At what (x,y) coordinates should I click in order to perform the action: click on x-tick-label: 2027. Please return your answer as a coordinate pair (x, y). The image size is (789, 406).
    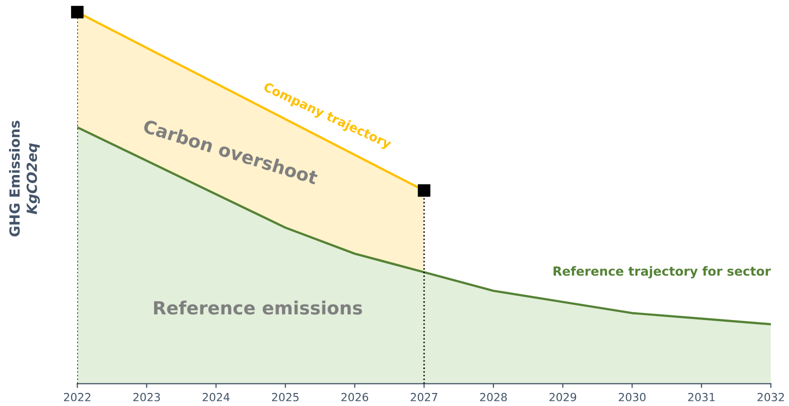
    Looking at the image, I should click on (424, 397).